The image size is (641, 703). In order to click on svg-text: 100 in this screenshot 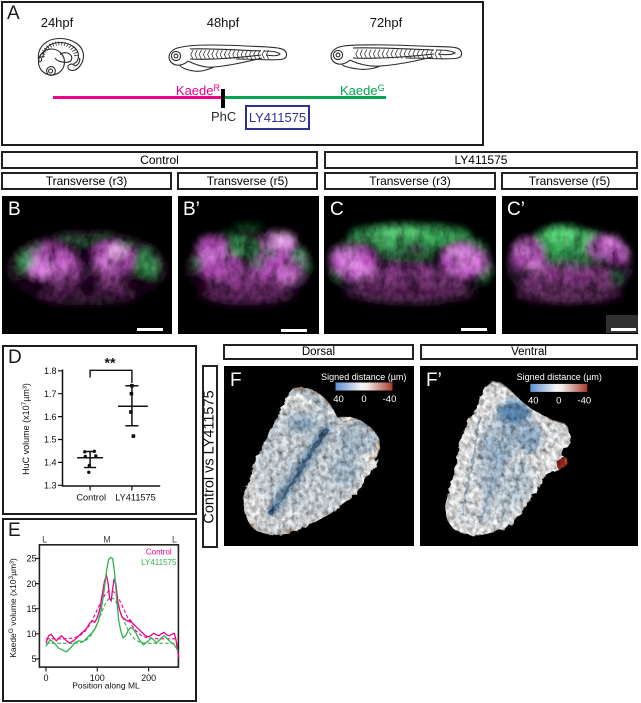, I will do `click(97, 678)`.